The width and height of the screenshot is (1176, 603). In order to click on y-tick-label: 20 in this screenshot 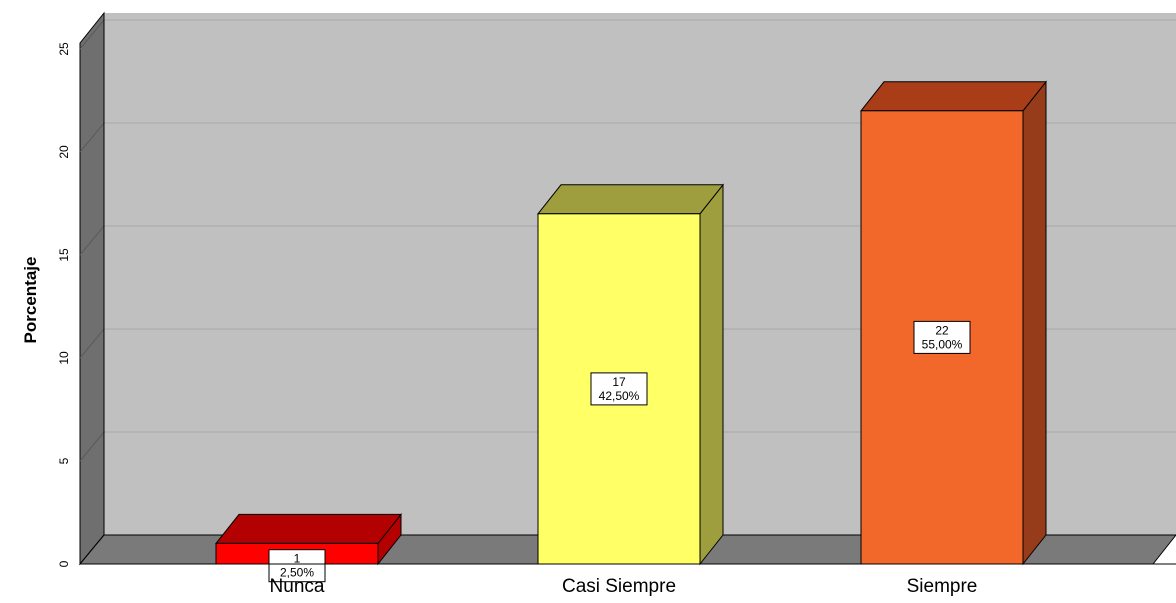, I will do `click(64, 152)`.